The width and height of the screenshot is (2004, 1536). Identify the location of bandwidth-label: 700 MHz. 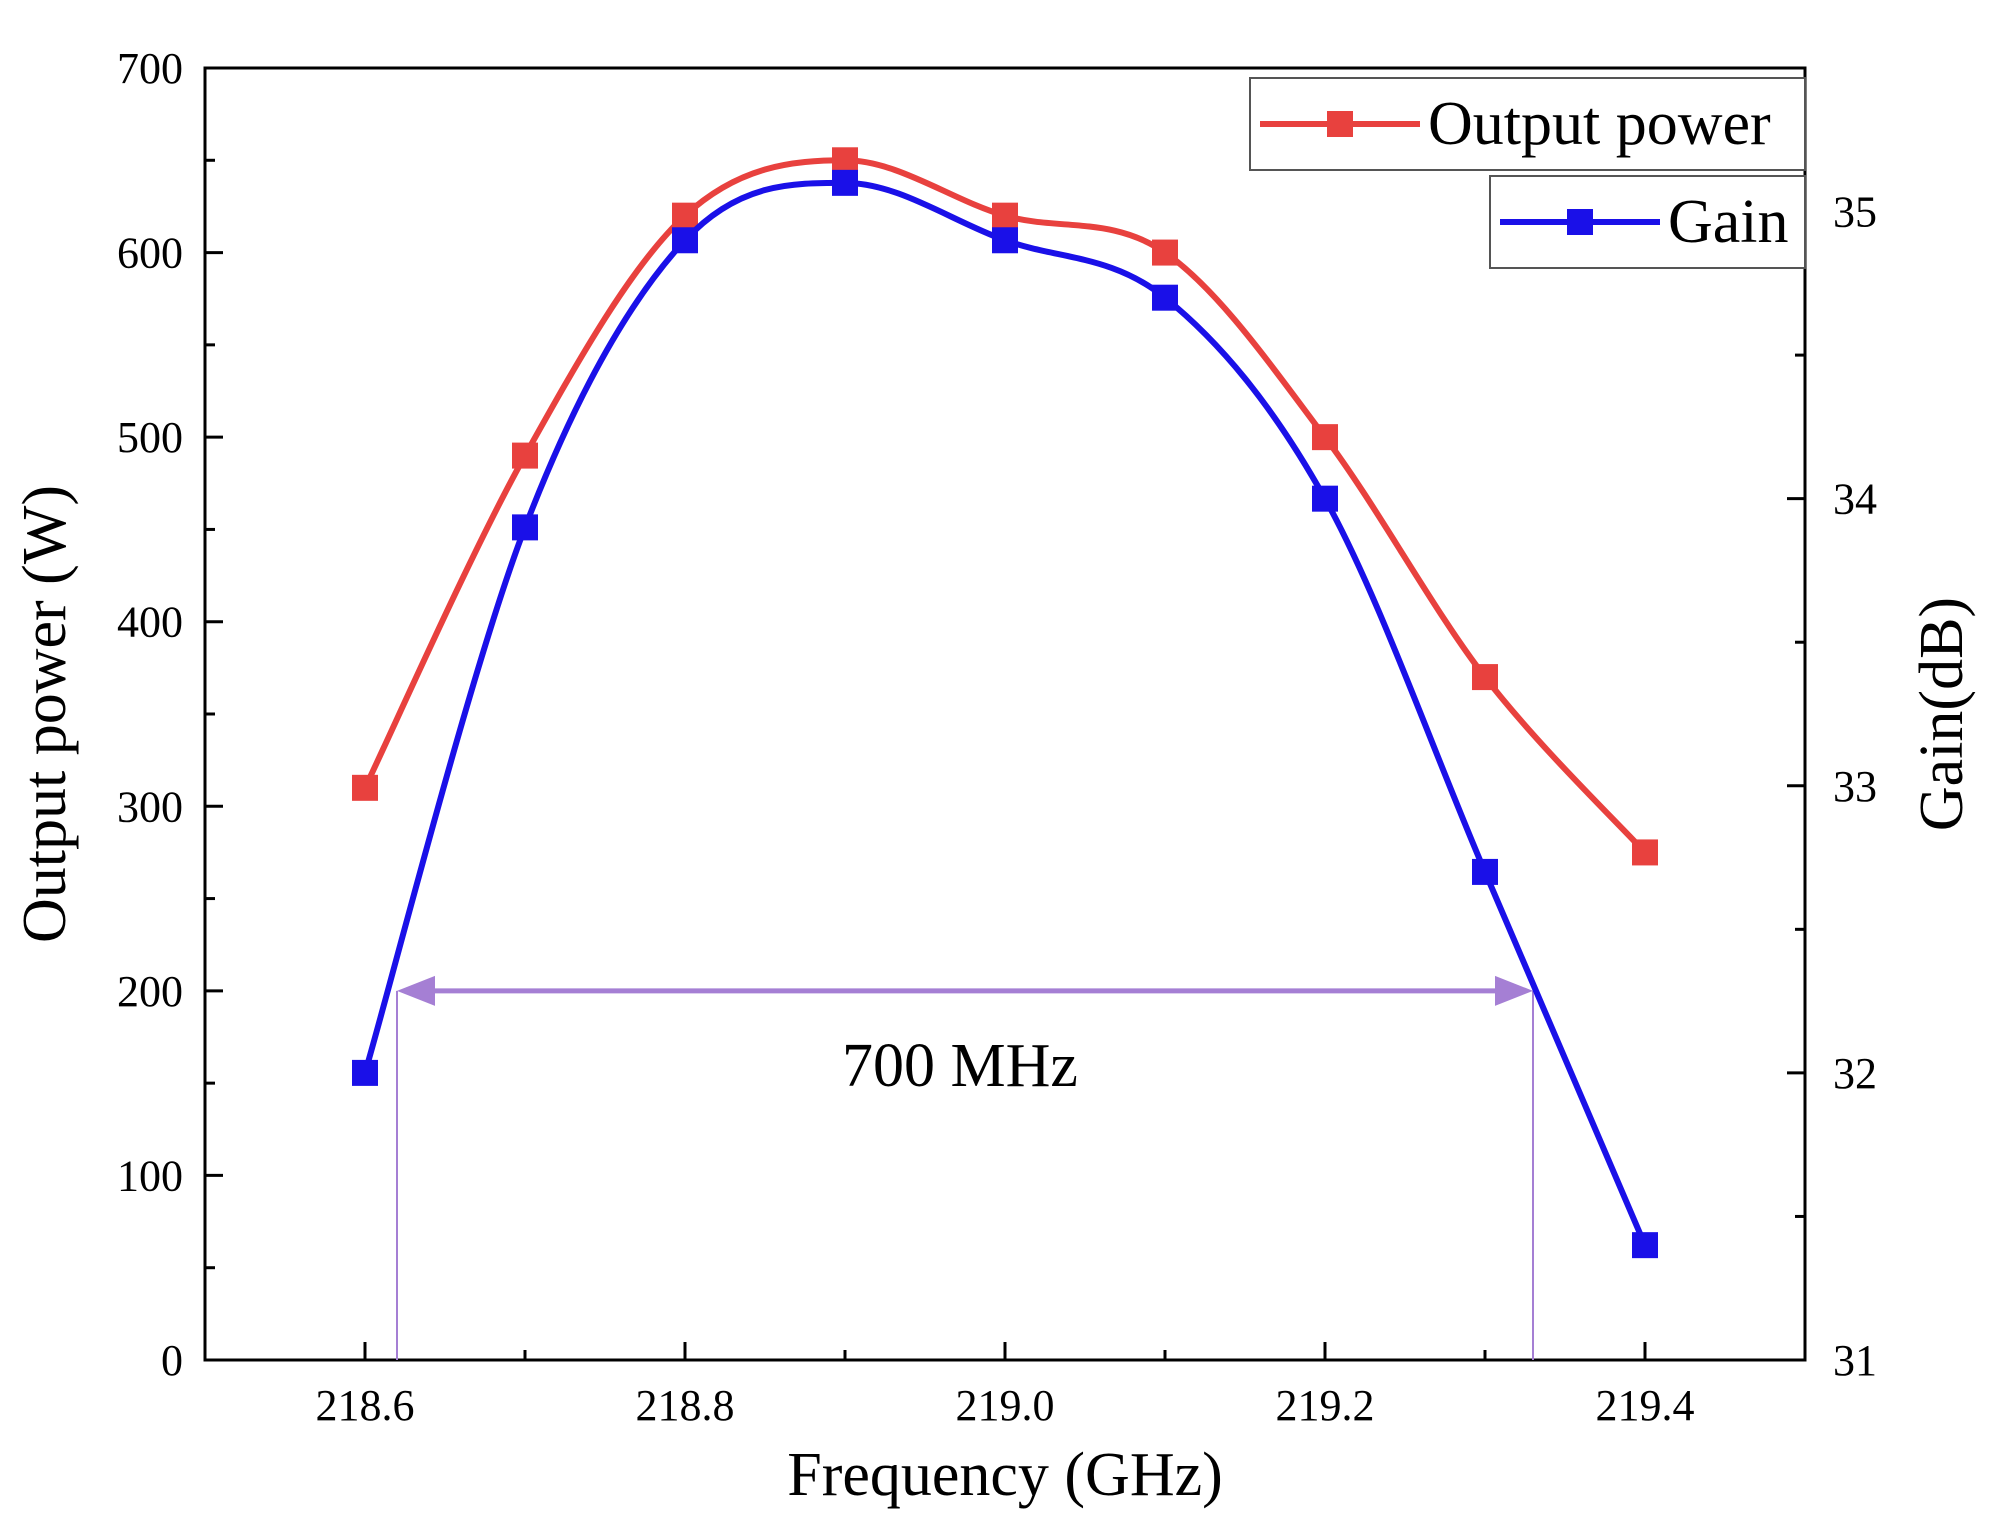
(960, 1066).